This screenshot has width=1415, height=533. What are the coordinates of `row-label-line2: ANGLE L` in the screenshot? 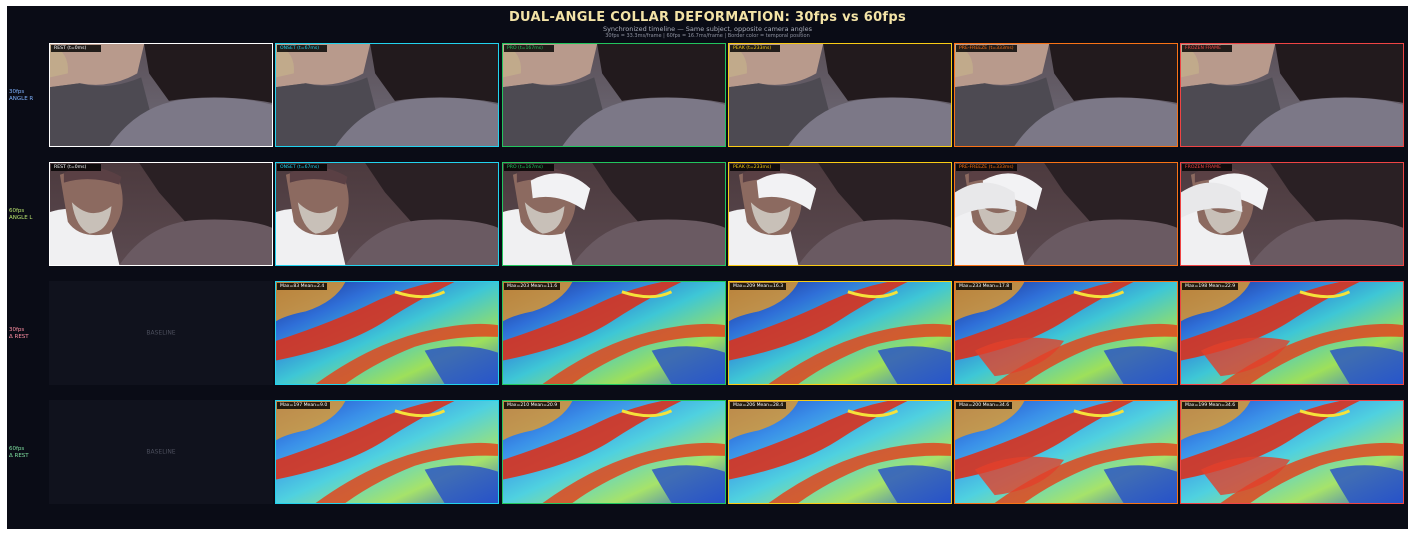 It's located at (21, 218).